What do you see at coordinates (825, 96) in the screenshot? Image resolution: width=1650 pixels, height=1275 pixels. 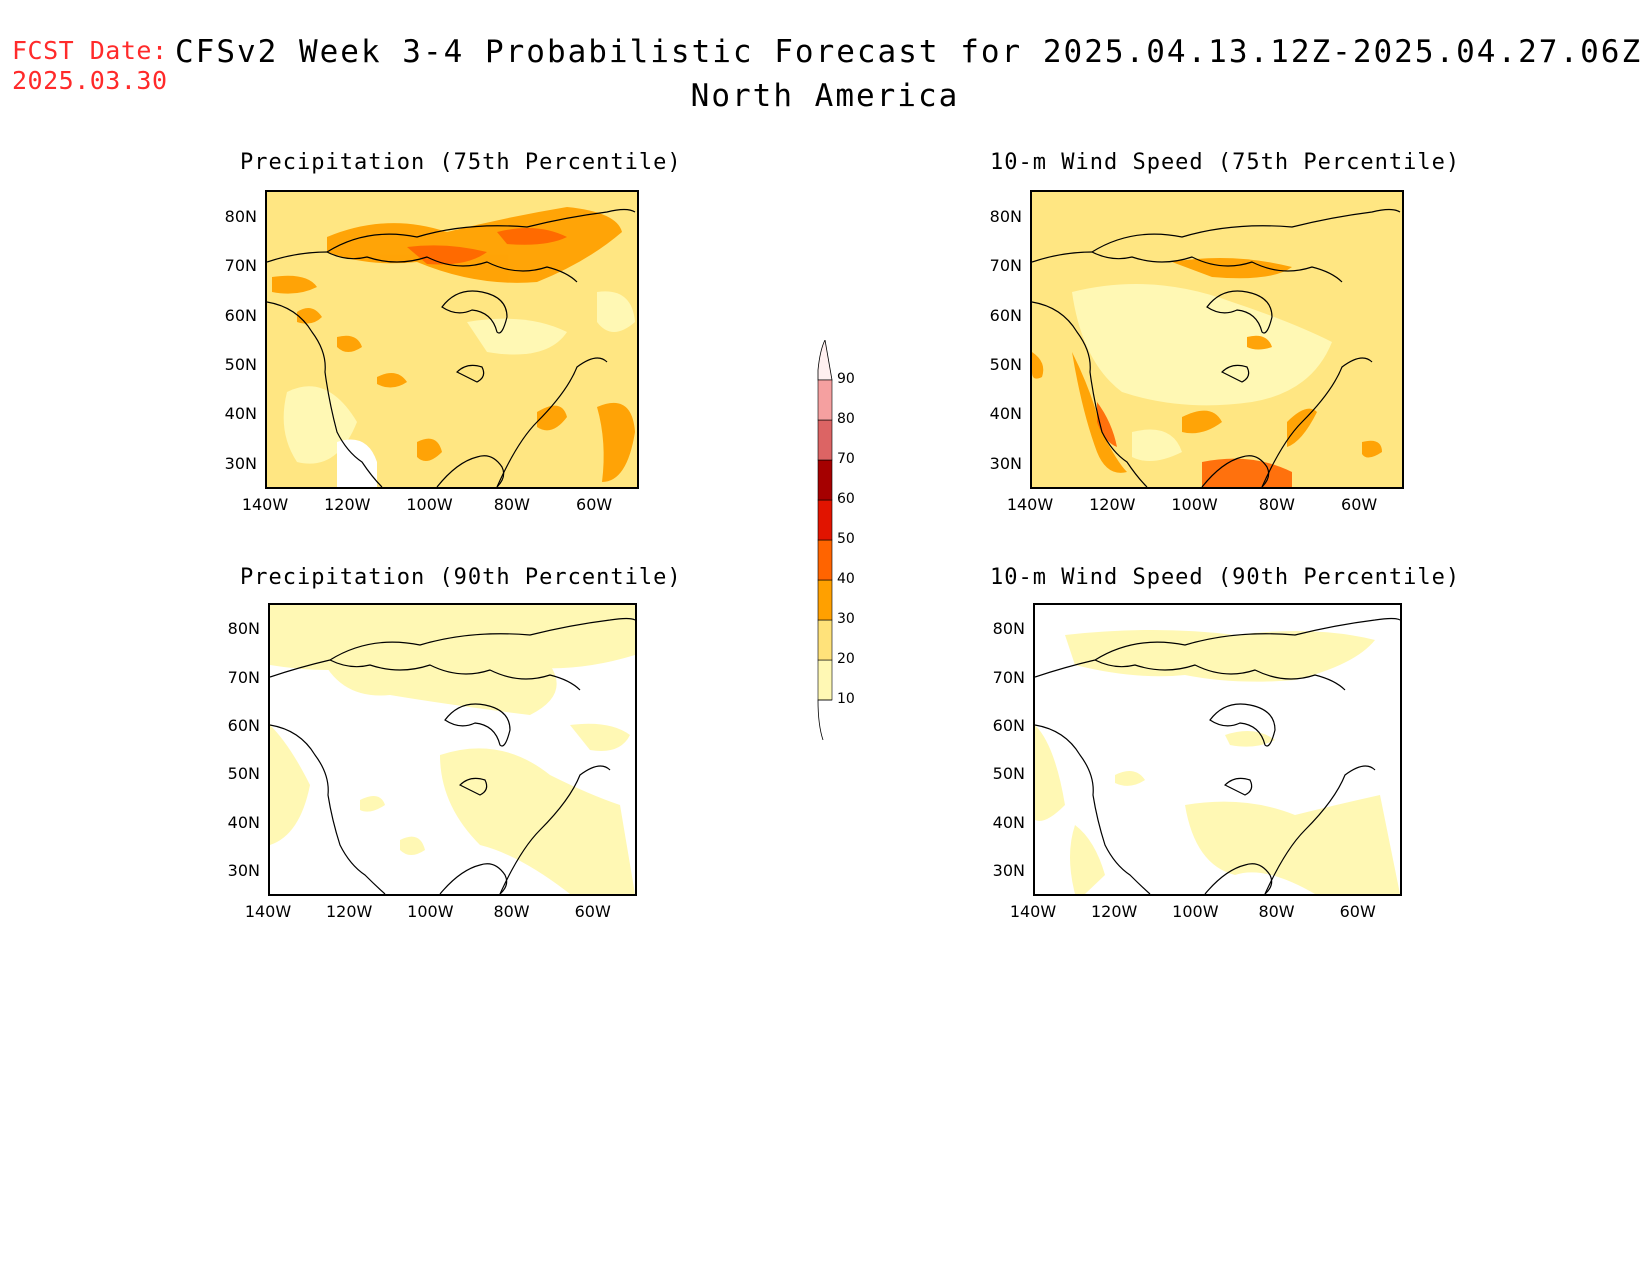 I see `figure-subtitle: North America` at bounding box center [825, 96].